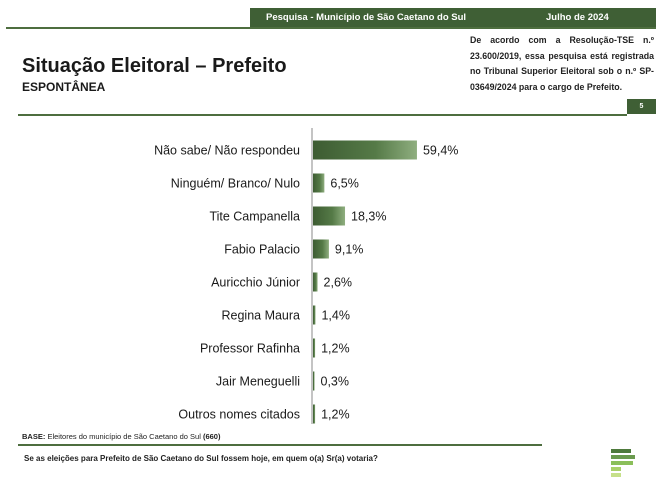 The width and height of the screenshot is (666, 486). Describe the element at coordinates (239, 415) in the screenshot. I see `category-label: Outros nomes citados` at that location.